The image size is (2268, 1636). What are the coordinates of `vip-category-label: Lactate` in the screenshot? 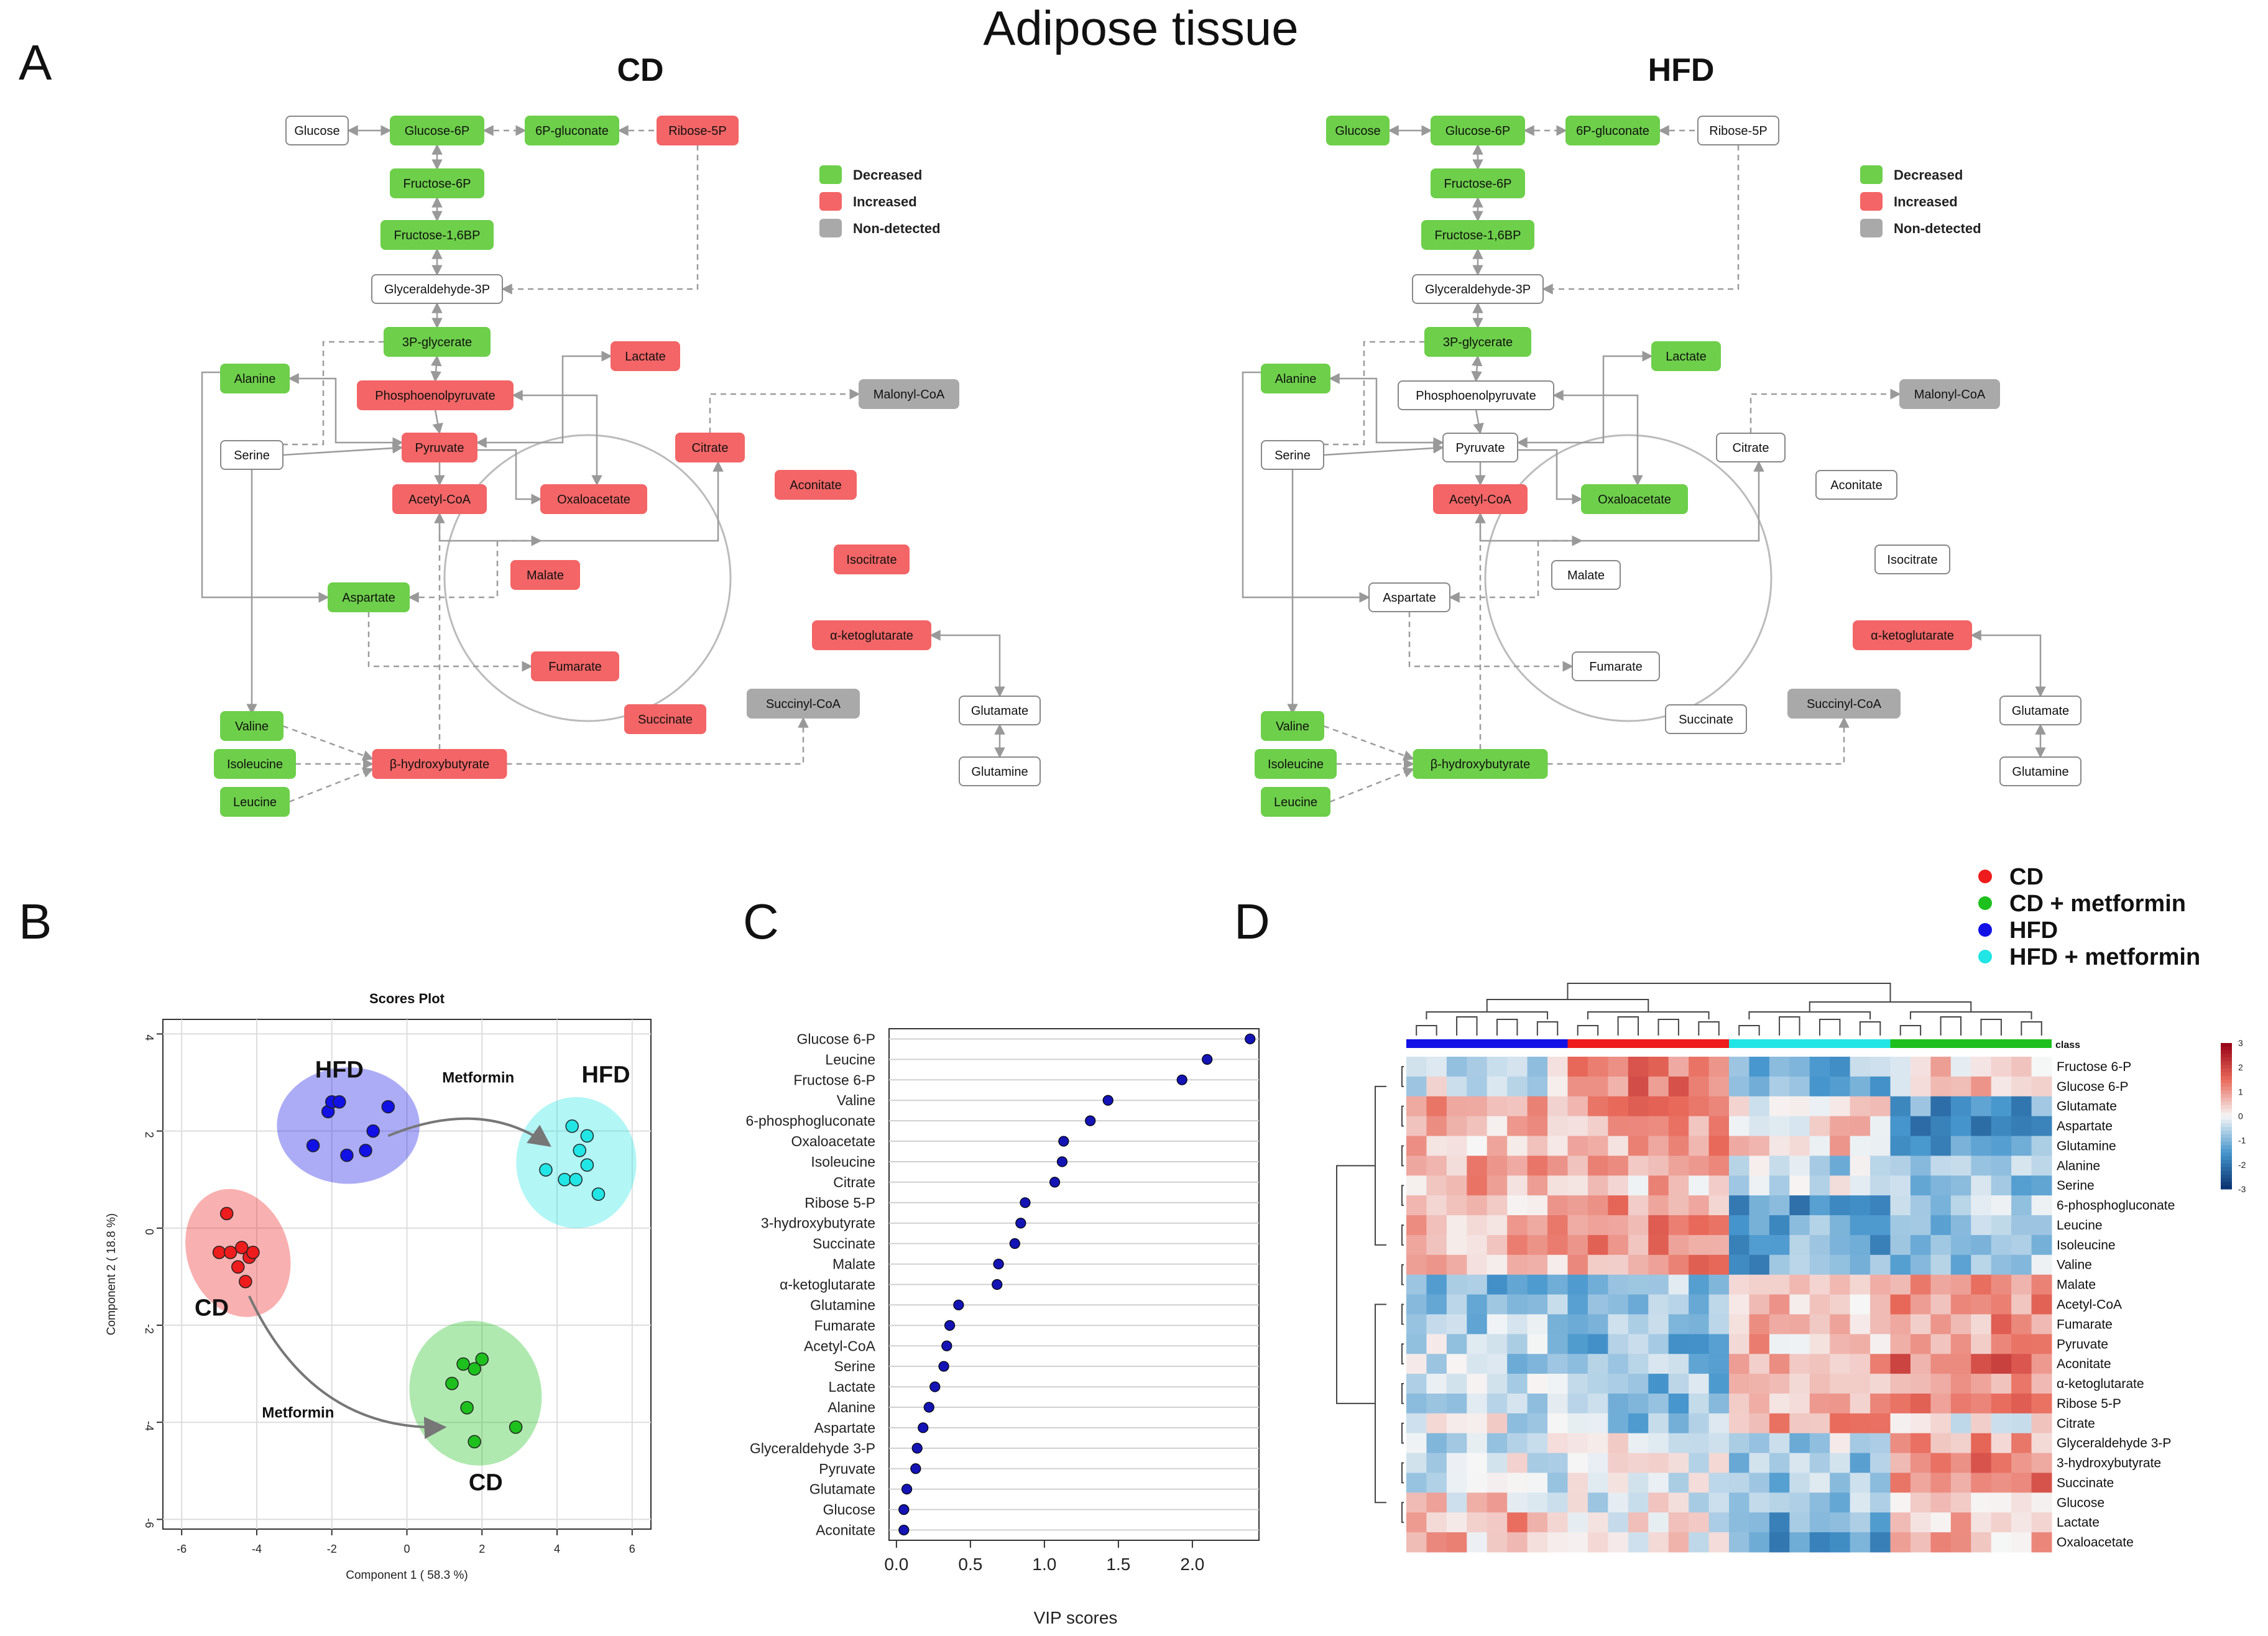 It's located at (852, 1387).